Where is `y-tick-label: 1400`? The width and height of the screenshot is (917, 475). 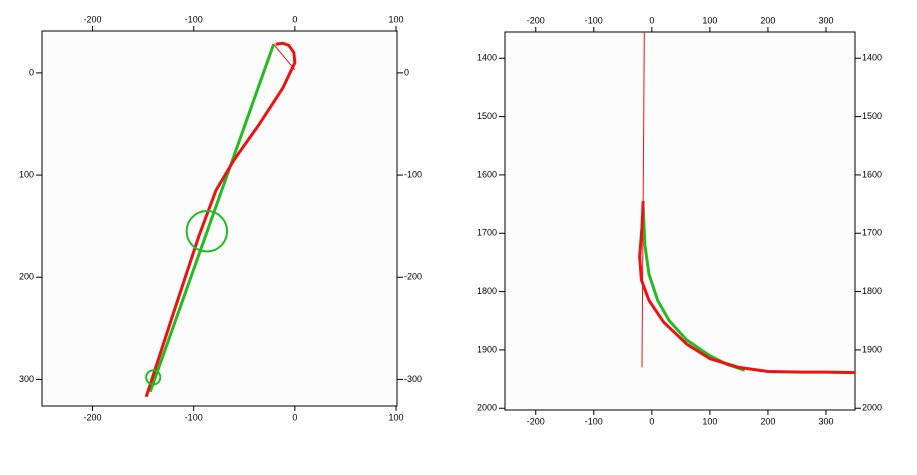
y-tick-label: 1400 is located at coordinates (487, 58).